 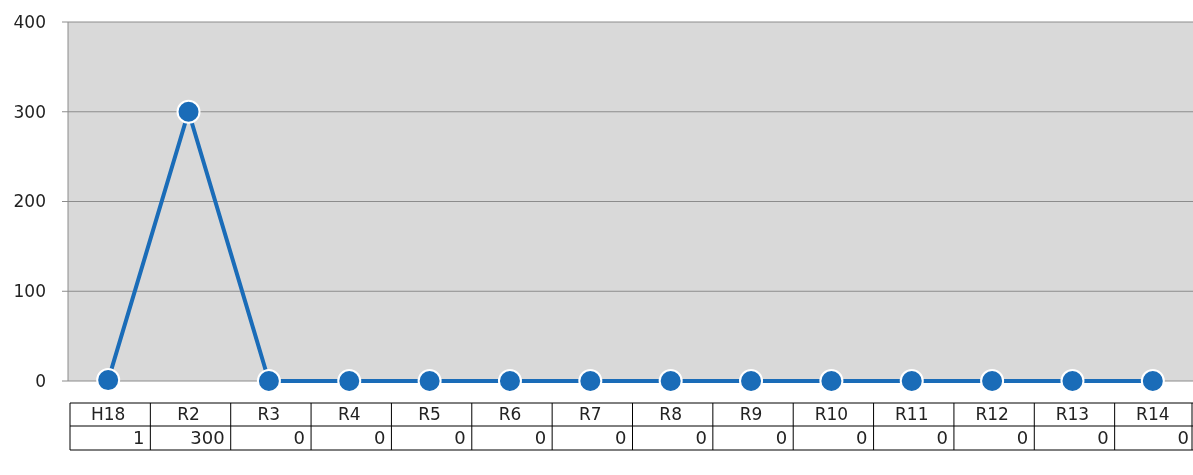 What do you see at coordinates (670, 414) in the screenshot?
I see `x-tick-label: R8` at bounding box center [670, 414].